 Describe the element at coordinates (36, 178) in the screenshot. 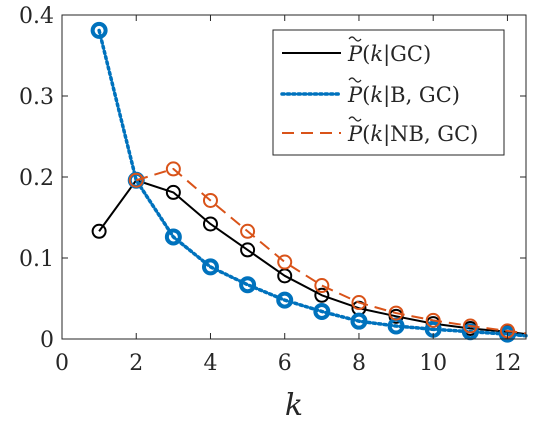

I see `y-tick-label: 0.2` at that location.